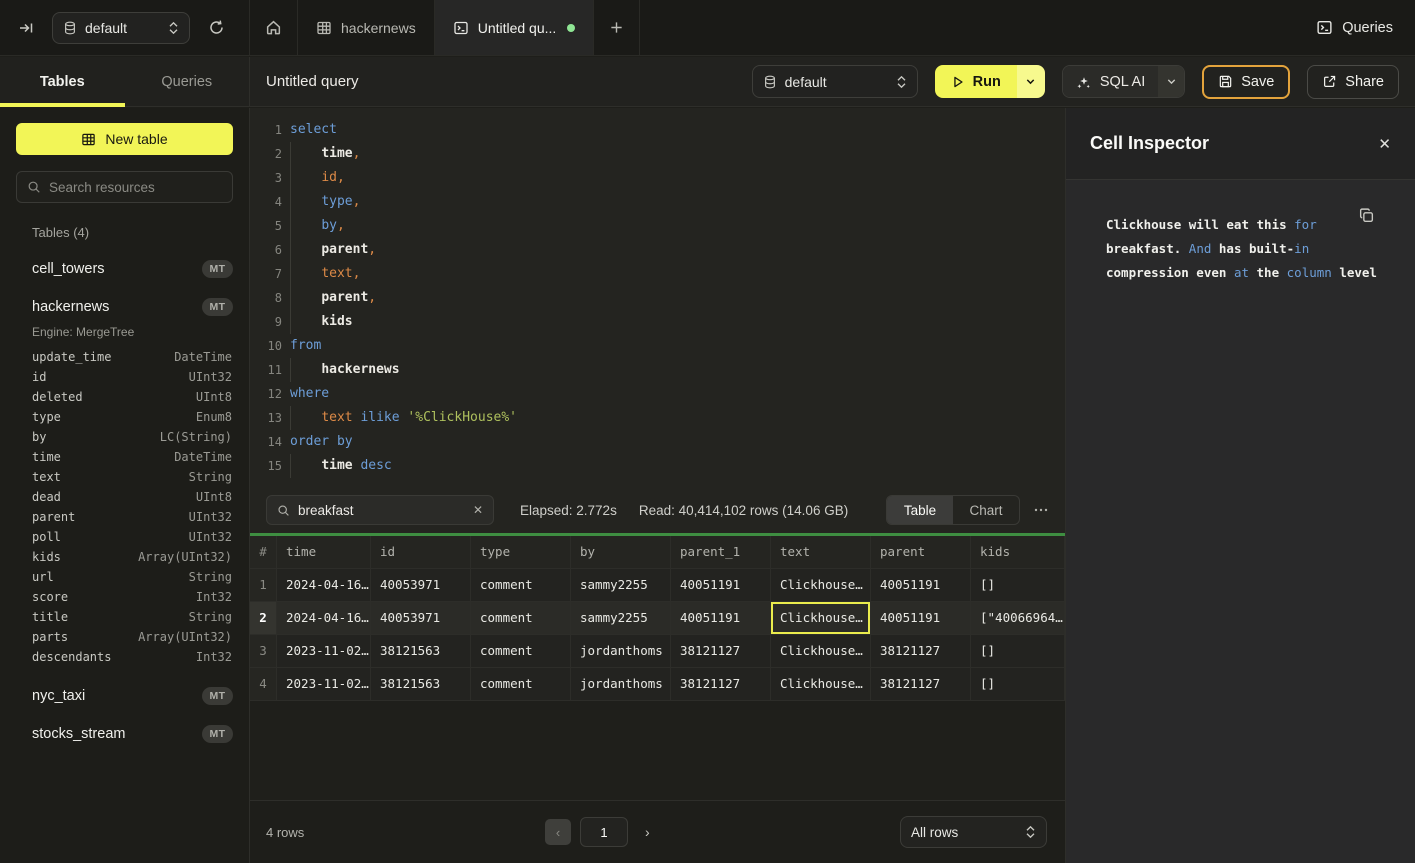 This screenshot has width=1415, height=863. Describe the element at coordinates (132, 437) in the screenshot. I see `schema-column-row: by LC(String)` at that location.